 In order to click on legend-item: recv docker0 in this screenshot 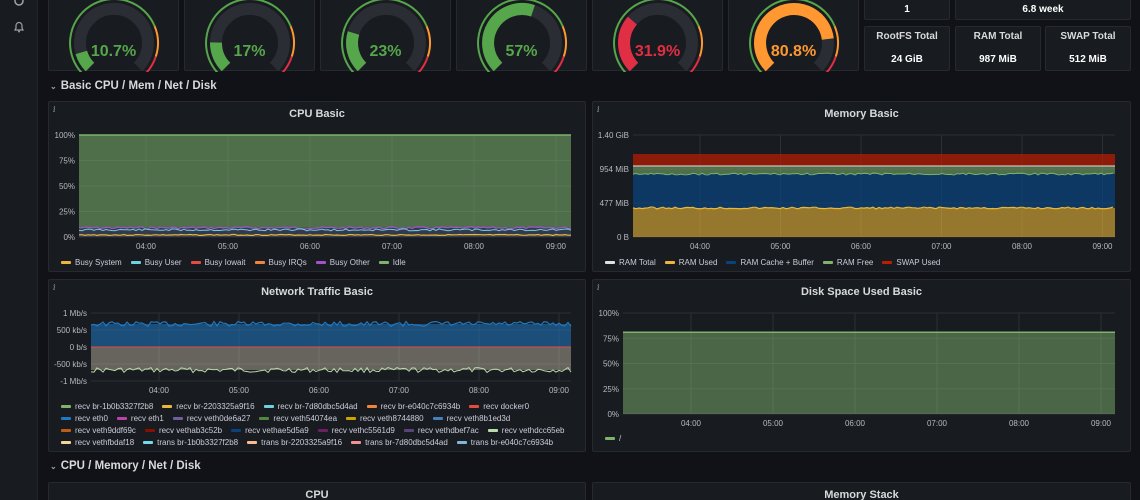, I will do `click(499, 407)`.